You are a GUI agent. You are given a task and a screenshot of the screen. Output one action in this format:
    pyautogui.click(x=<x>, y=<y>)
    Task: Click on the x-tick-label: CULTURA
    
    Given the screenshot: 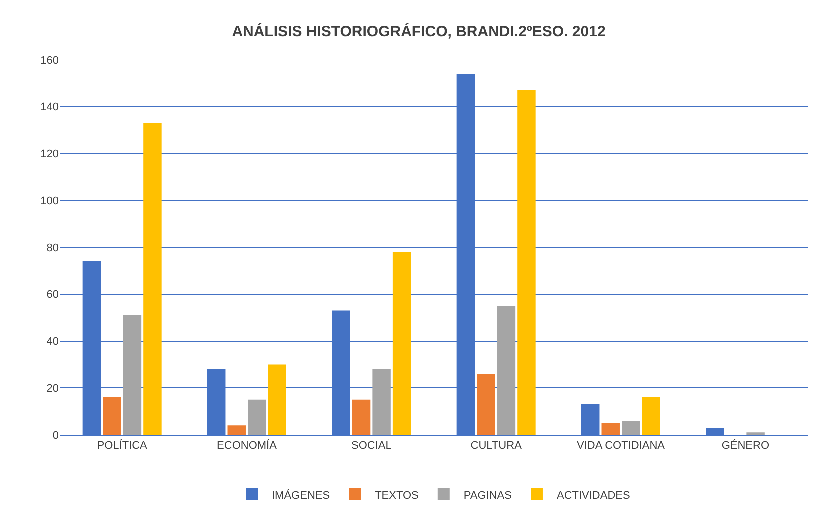 What is the action you would take?
    pyautogui.click(x=496, y=446)
    